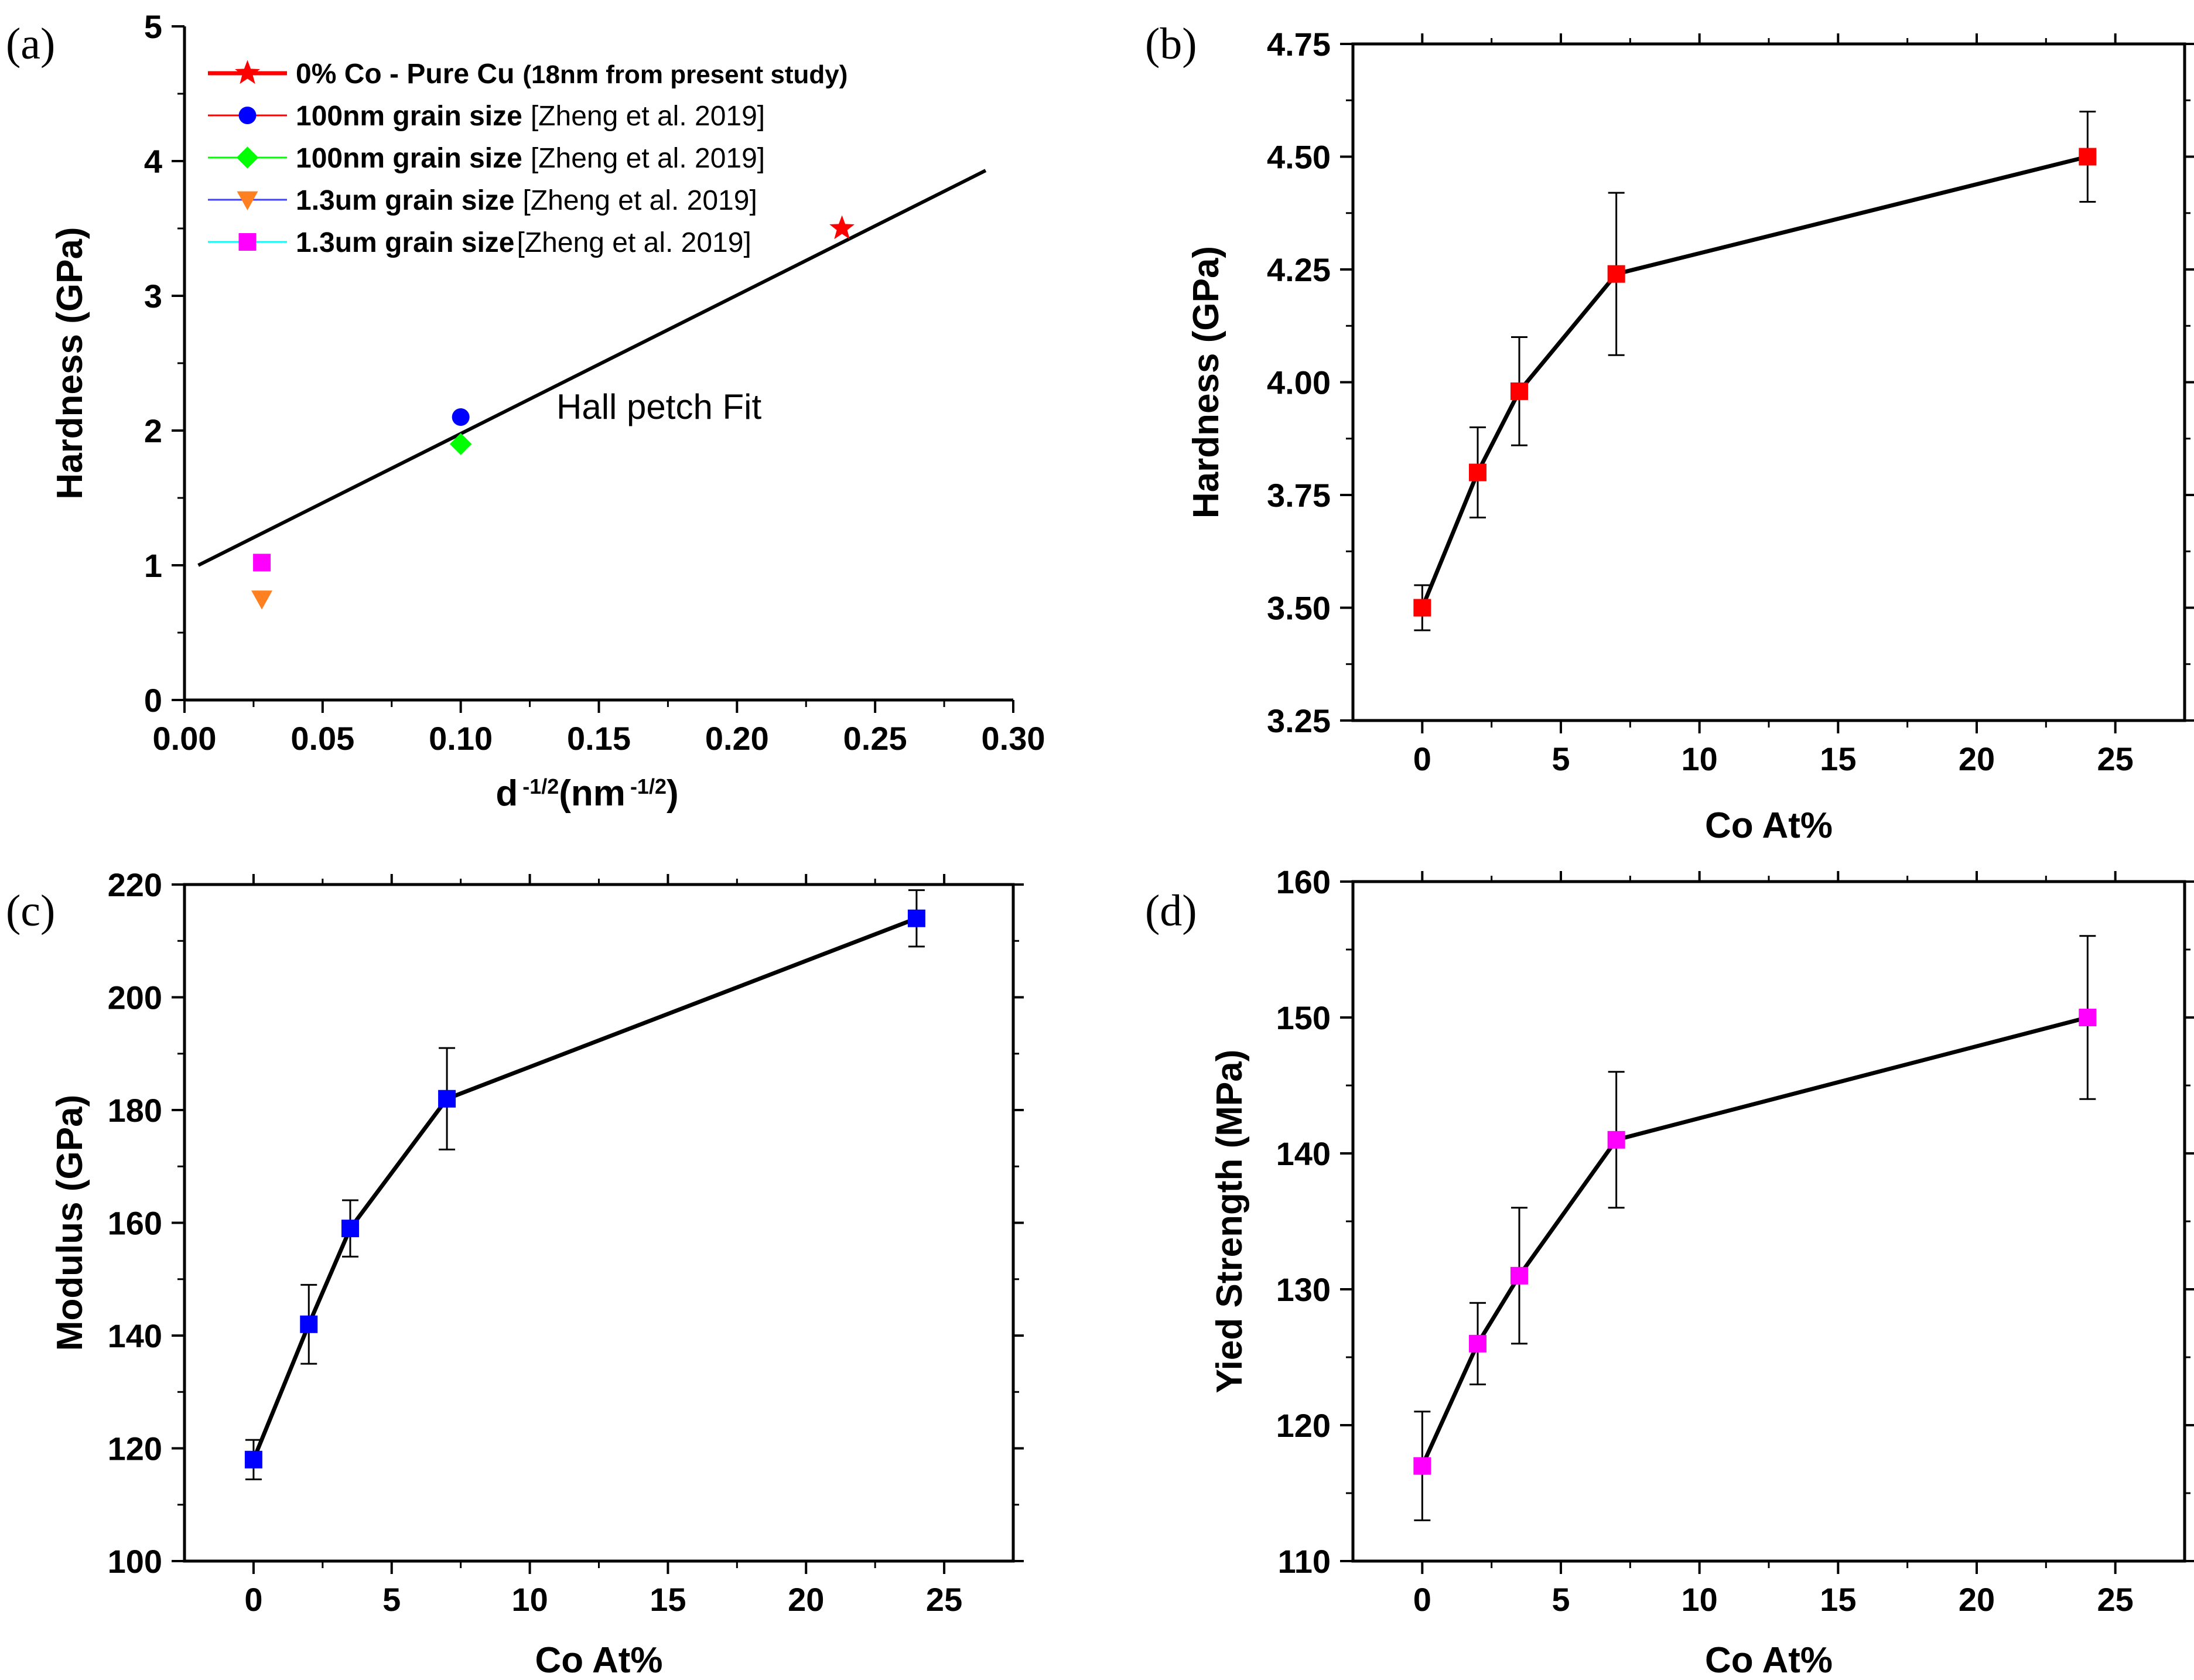 The image size is (2194, 1680). Describe the element at coordinates (1299, 720) in the screenshot. I see `y-tick-label: 3.25` at that location.